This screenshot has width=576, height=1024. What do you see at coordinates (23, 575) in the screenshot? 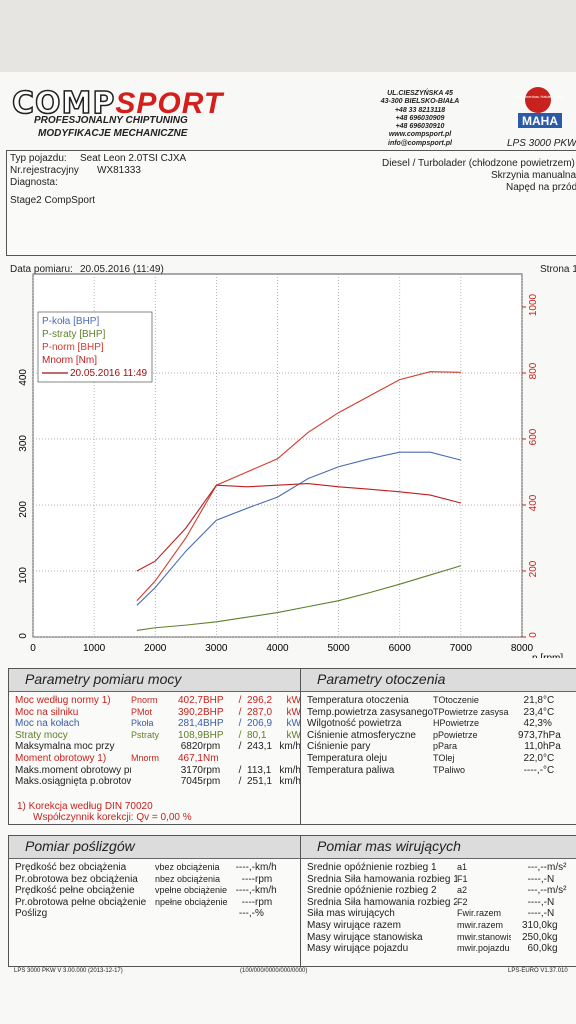
I see `y-tick-label: 100` at bounding box center [23, 575].